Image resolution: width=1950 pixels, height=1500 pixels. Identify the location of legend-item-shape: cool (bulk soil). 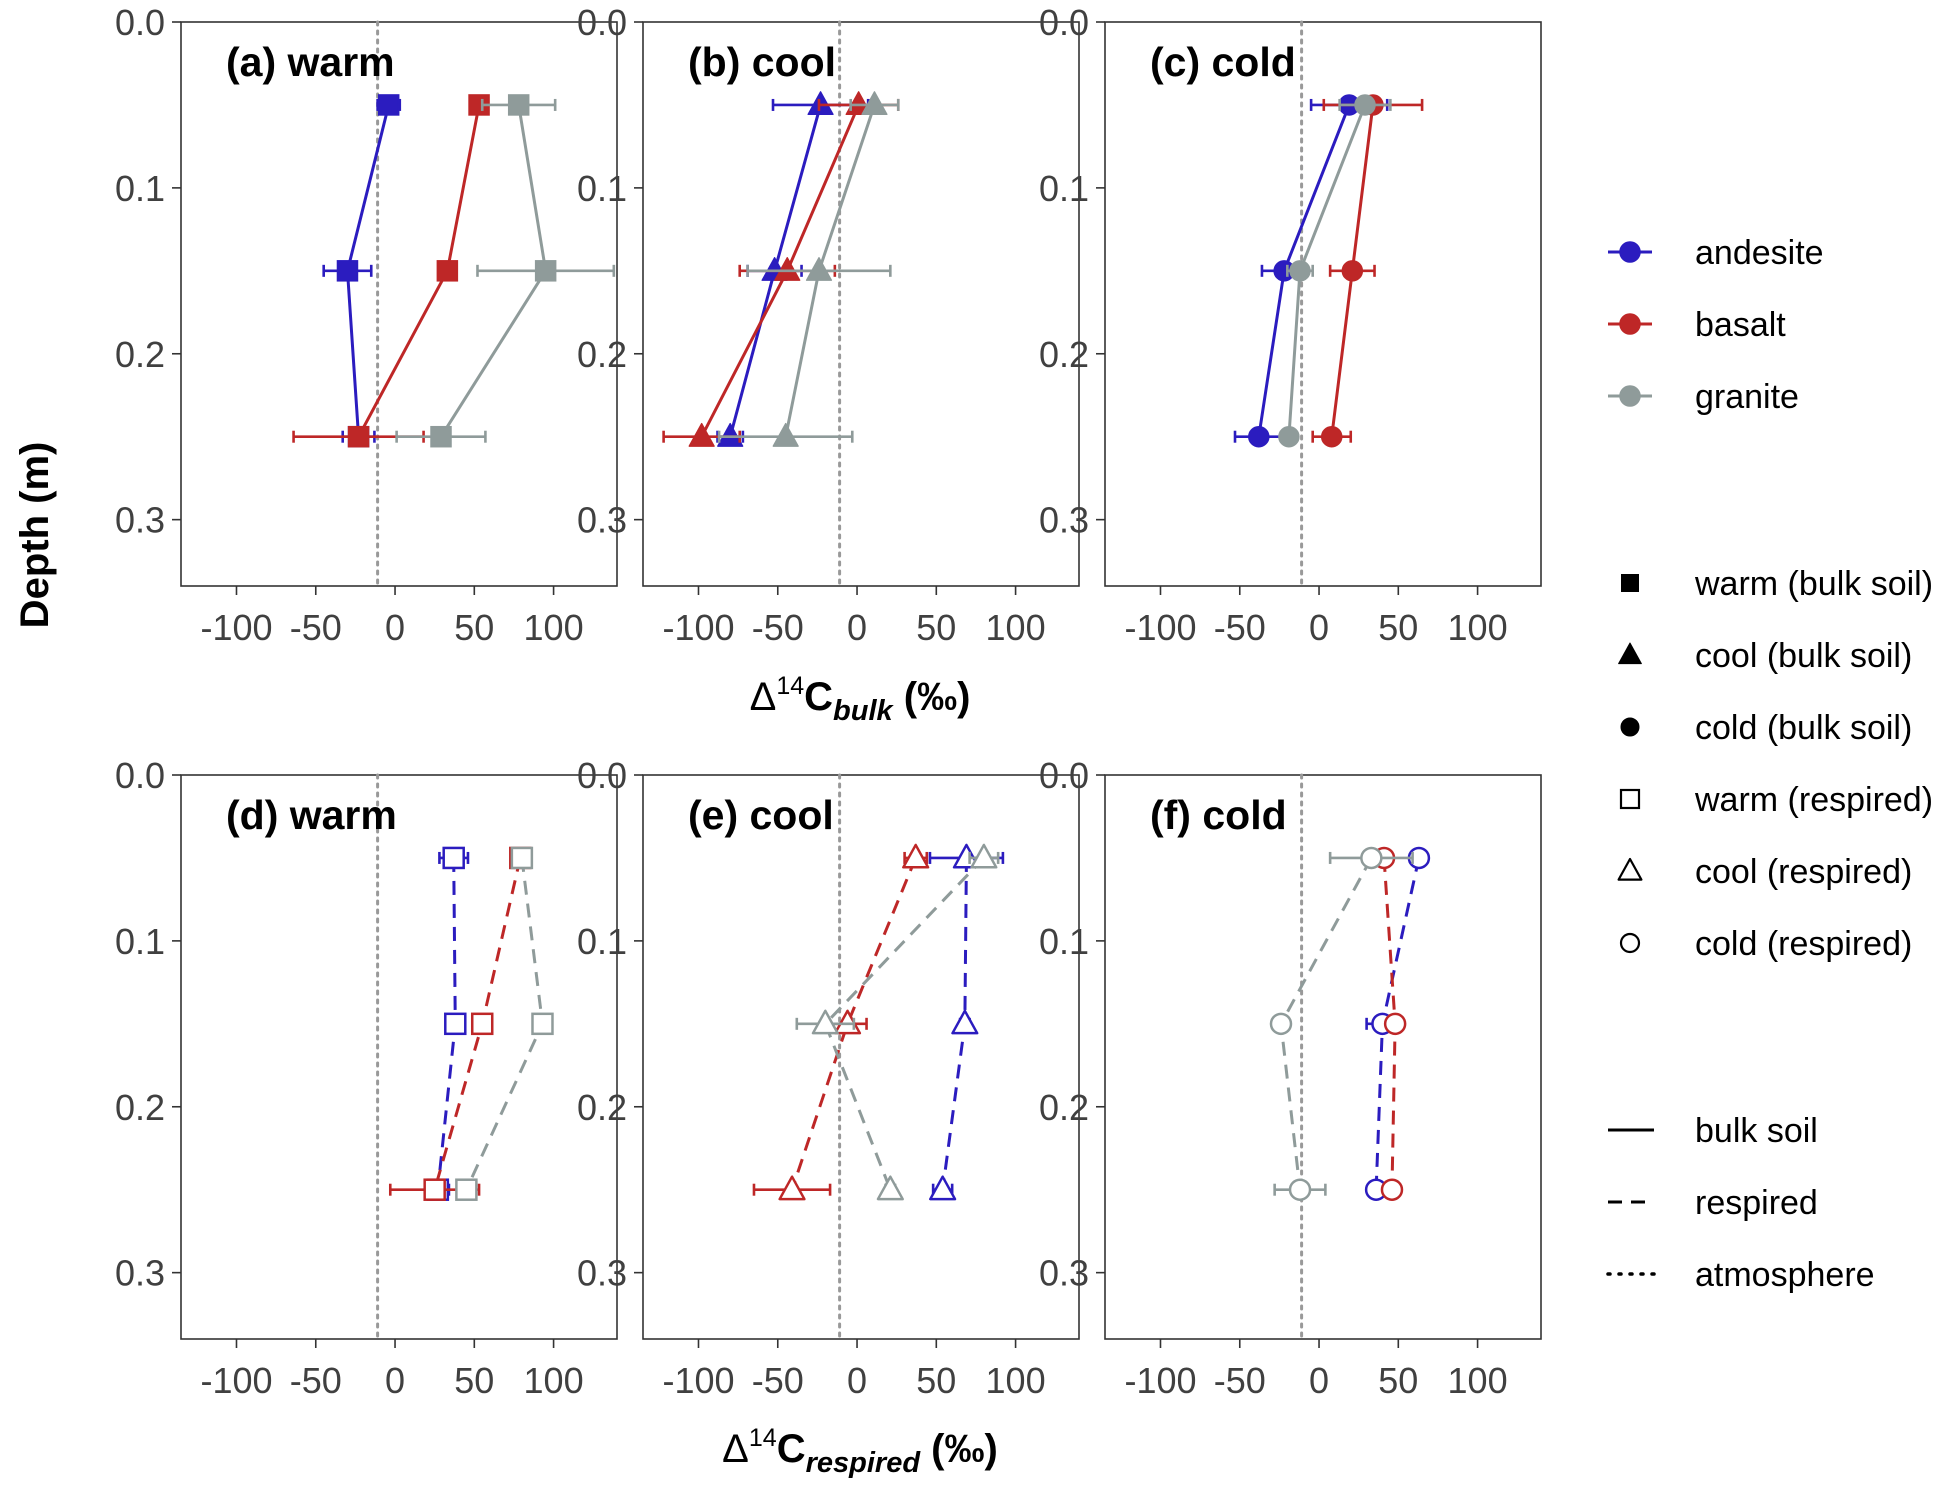
(1765, 656).